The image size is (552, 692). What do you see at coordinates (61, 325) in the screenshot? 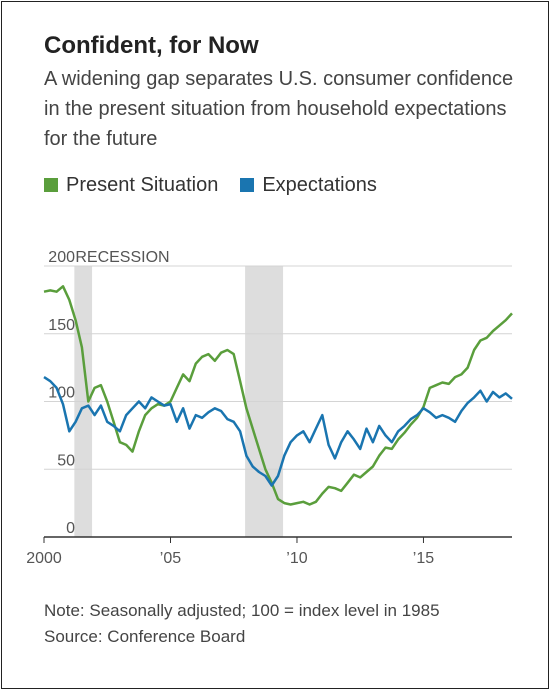
I see `y-tick-label-150: 150` at bounding box center [61, 325].